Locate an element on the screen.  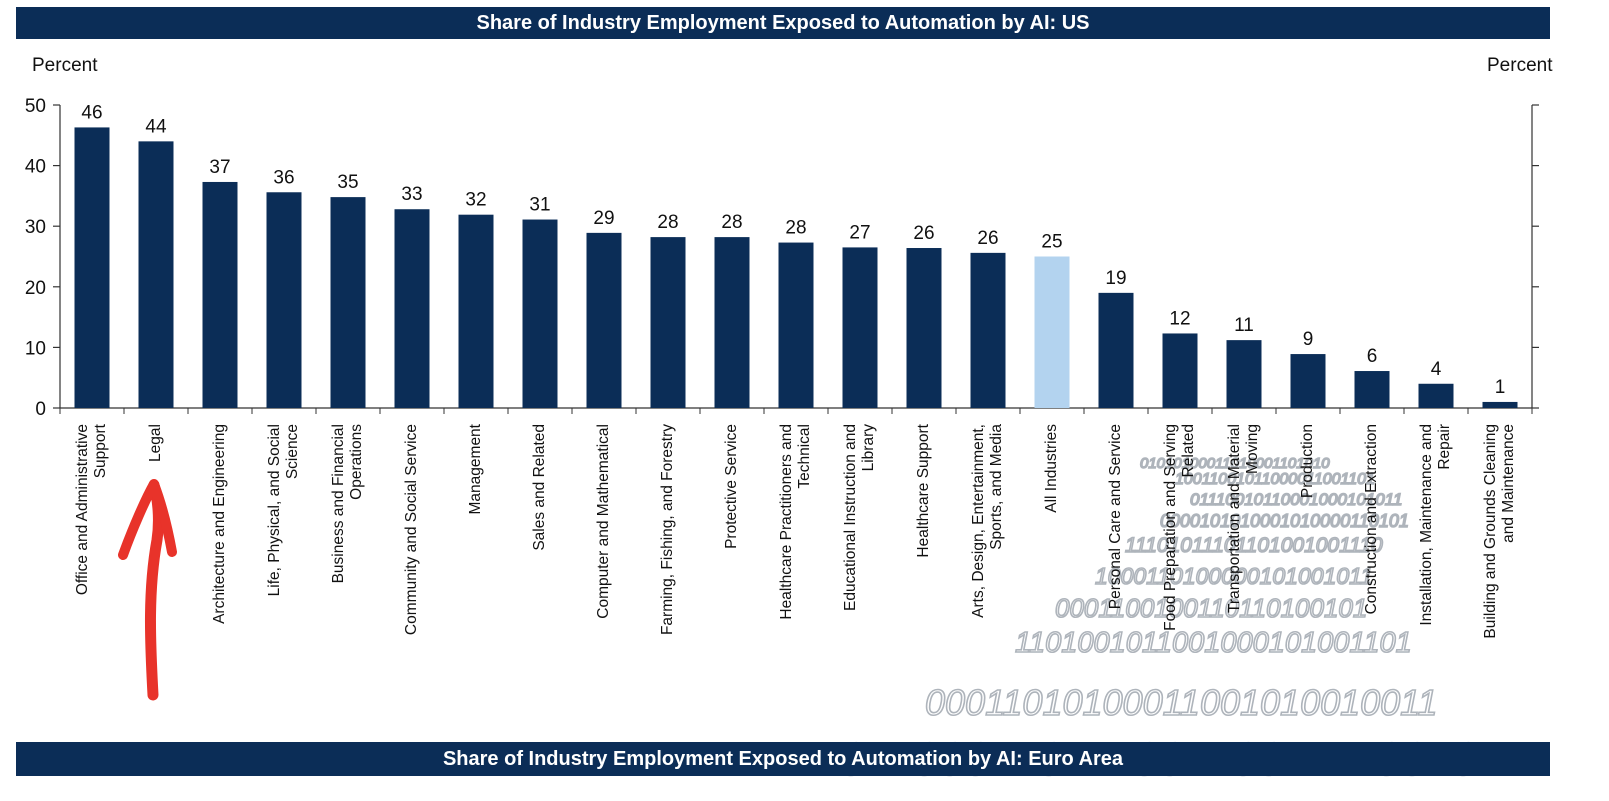
category-label: Production is located at coordinates (1307, 461).